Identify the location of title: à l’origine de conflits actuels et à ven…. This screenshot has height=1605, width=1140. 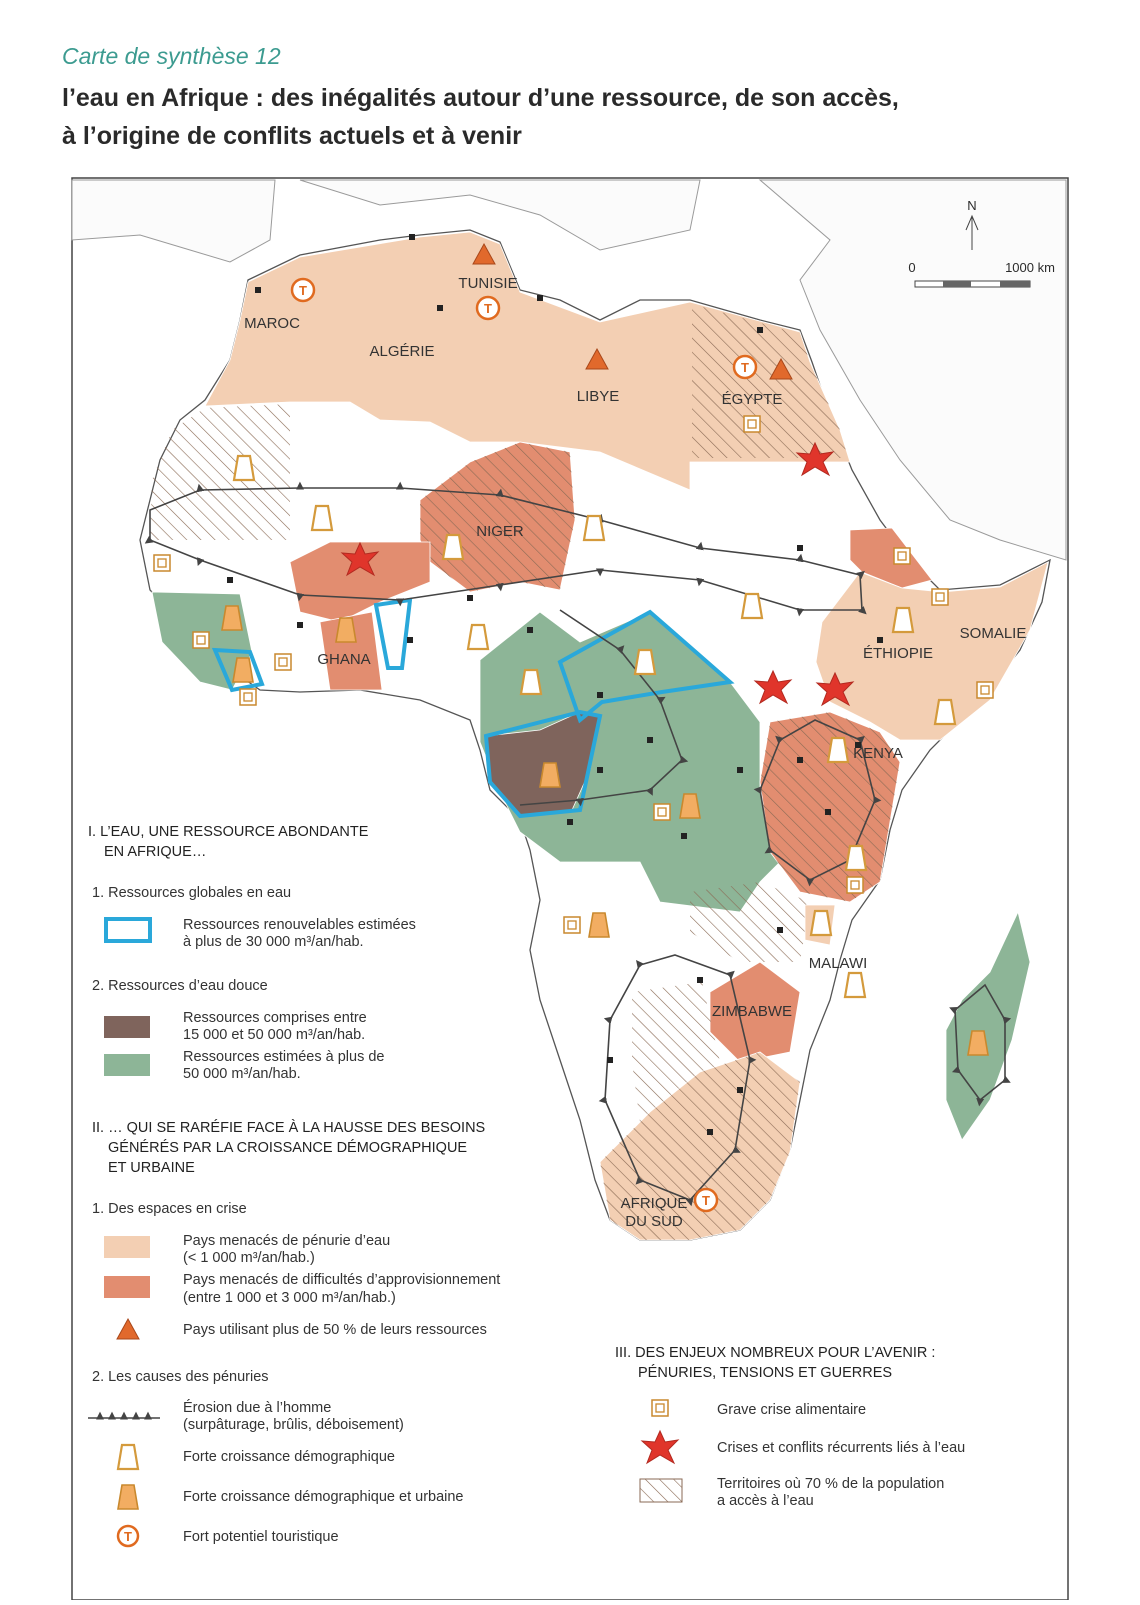
(292, 136).